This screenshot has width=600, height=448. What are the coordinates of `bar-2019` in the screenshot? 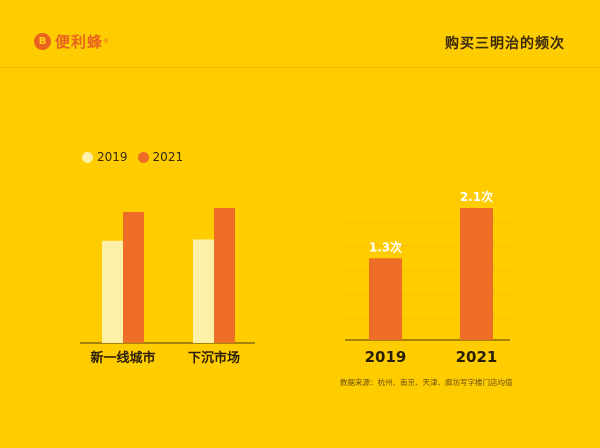 It's located at (385, 299).